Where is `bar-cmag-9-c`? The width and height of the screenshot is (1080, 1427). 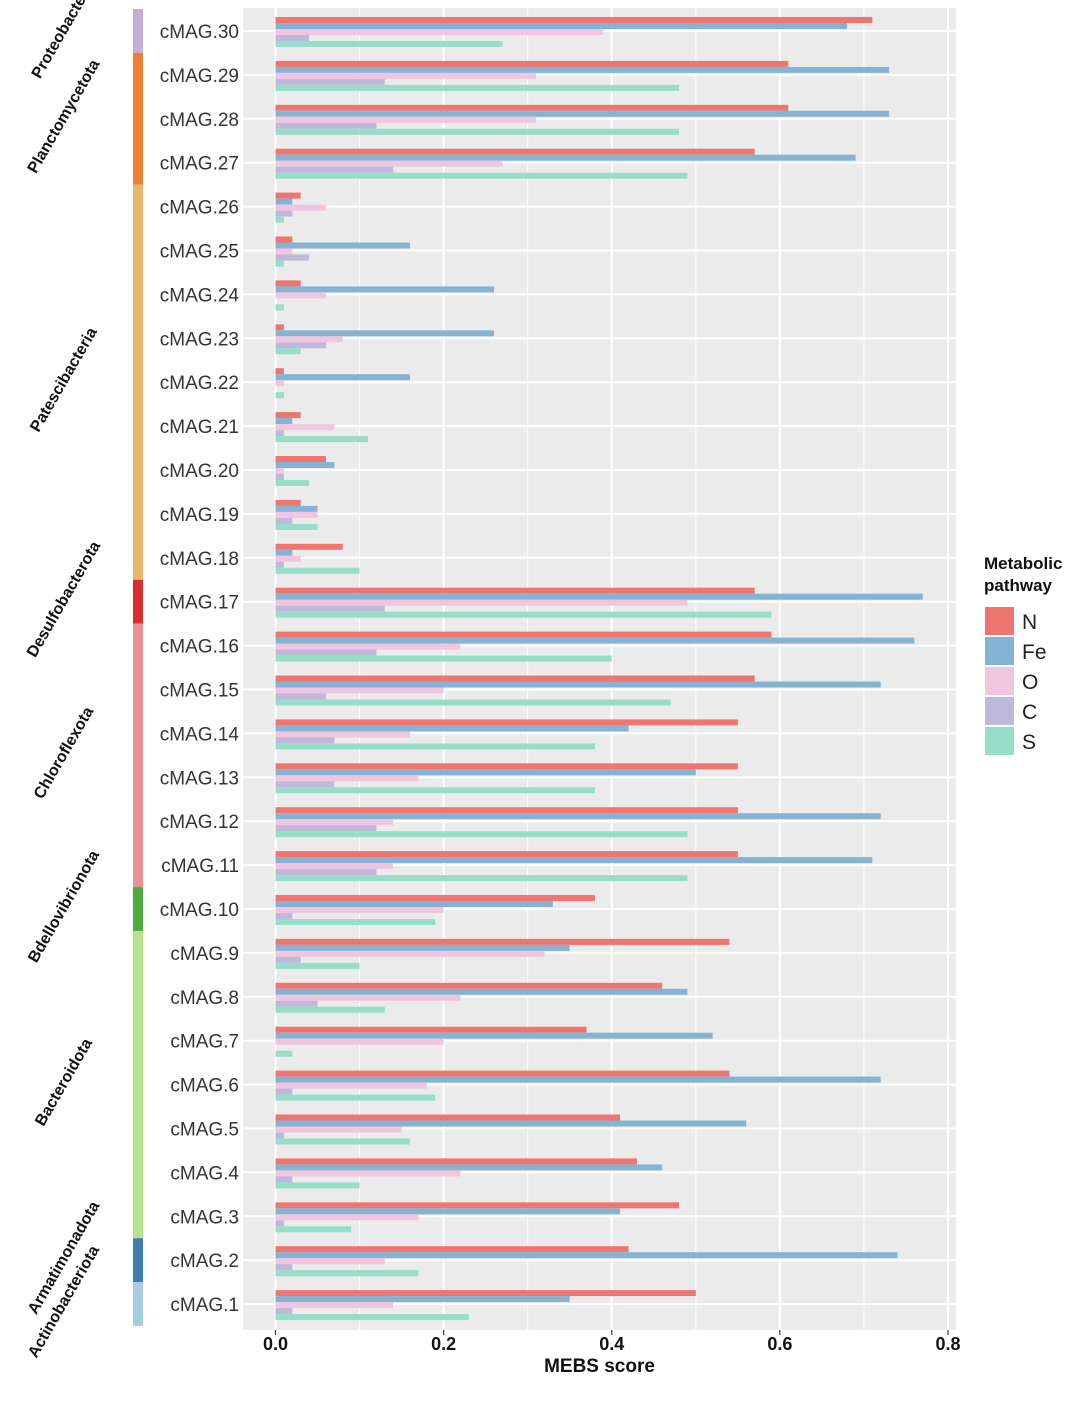
bar-cmag-9-c is located at coordinates (288, 959).